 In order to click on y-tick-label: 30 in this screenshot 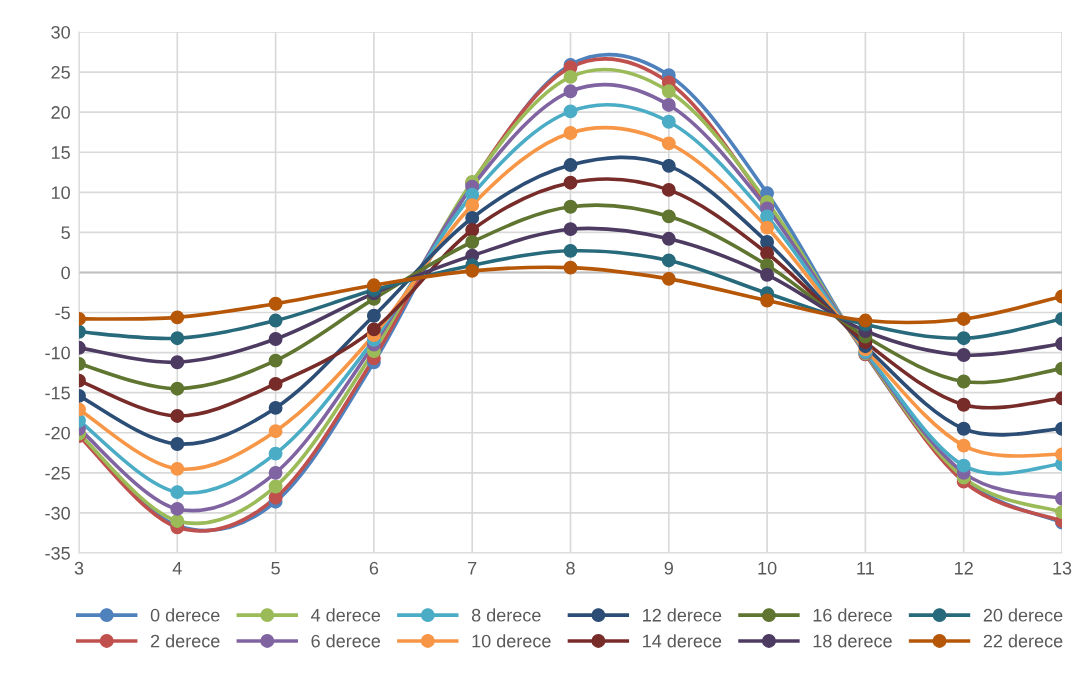, I will do `click(60, 32)`.